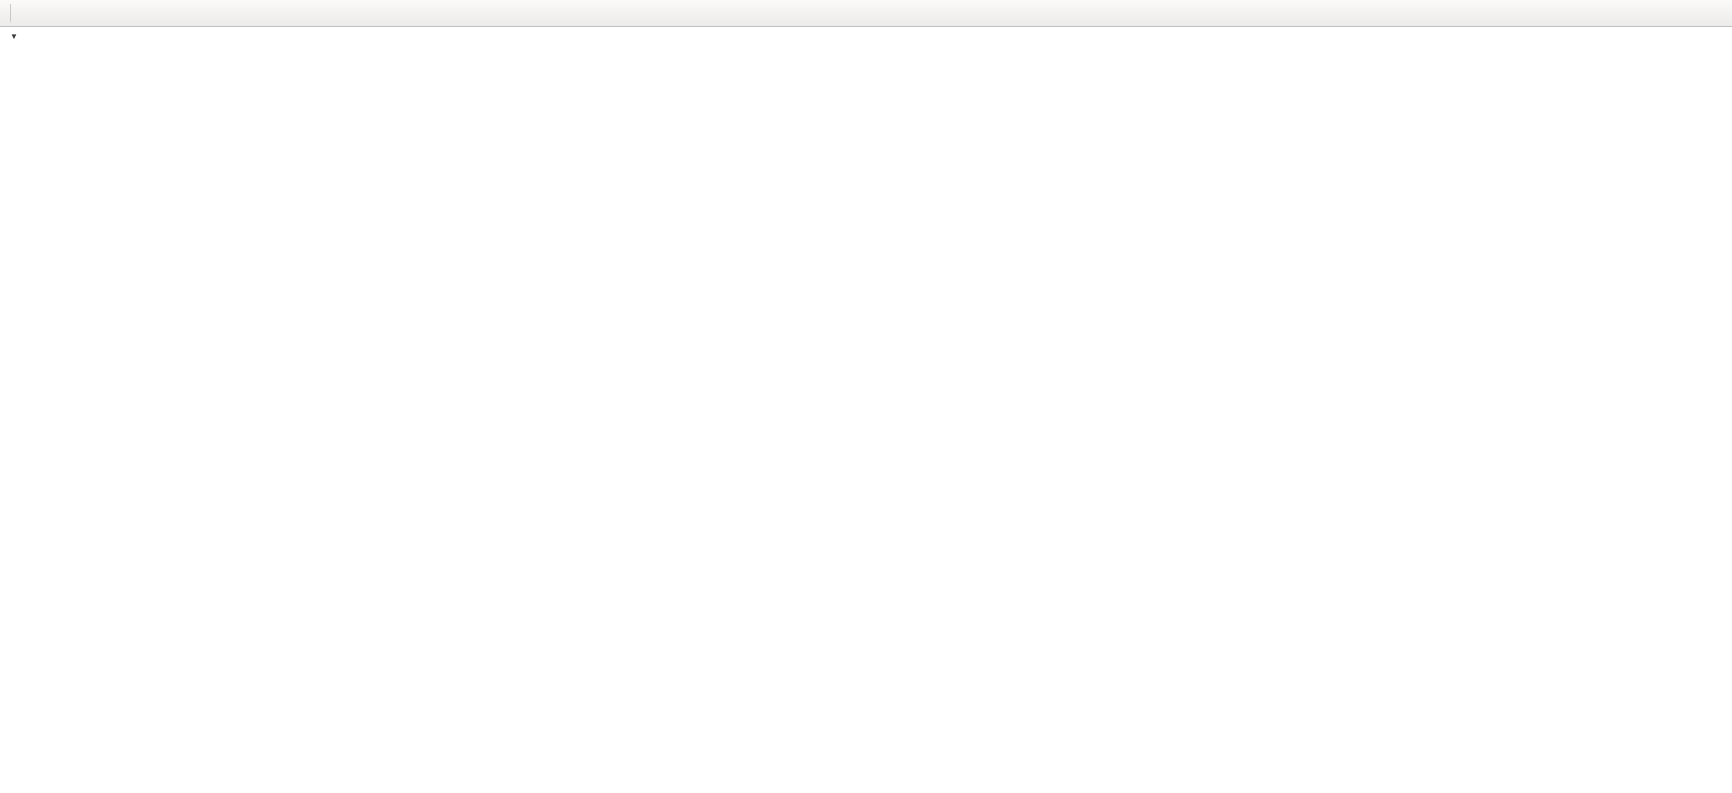 The width and height of the screenshot is (1732, 793). I want to click on toolbar-separator, so click(10, 13).